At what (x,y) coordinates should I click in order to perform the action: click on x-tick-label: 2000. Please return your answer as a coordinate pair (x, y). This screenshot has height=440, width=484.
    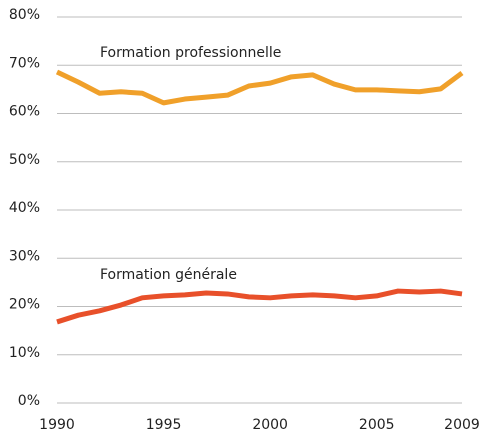
    Looking at the image, I should click on (270, 425).